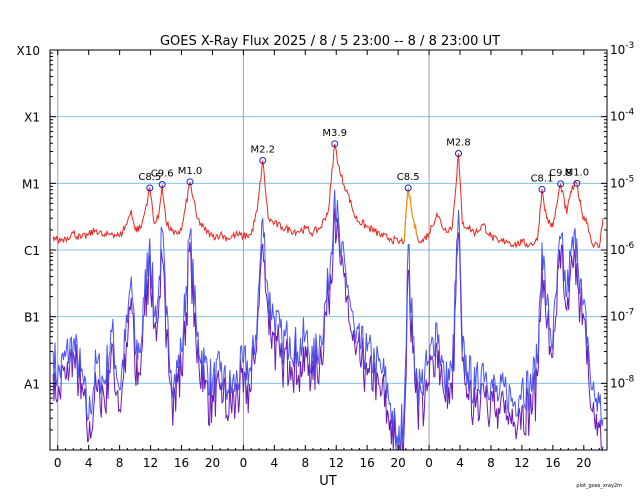  I want to click on y-right-label-1e-3: 10-3, so click(622, 49).